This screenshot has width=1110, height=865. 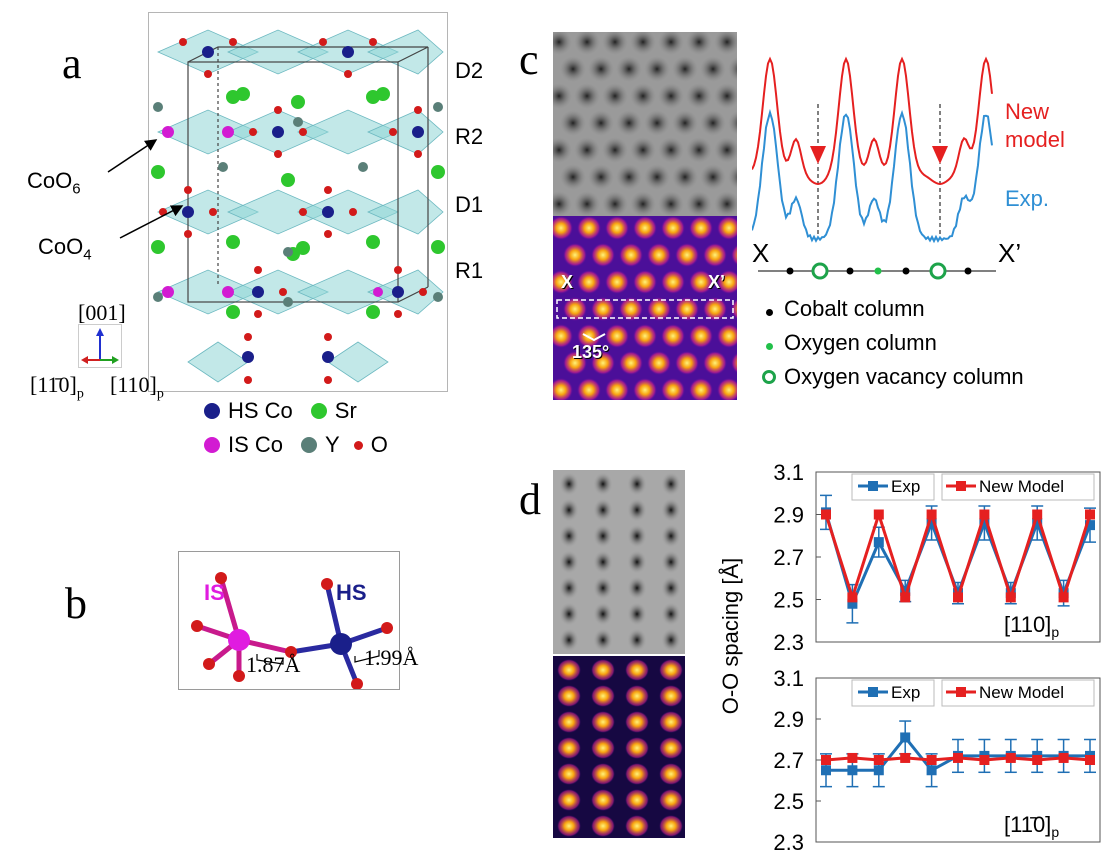 I want to click on axis-triad-icon, so click(x=100, y=346).